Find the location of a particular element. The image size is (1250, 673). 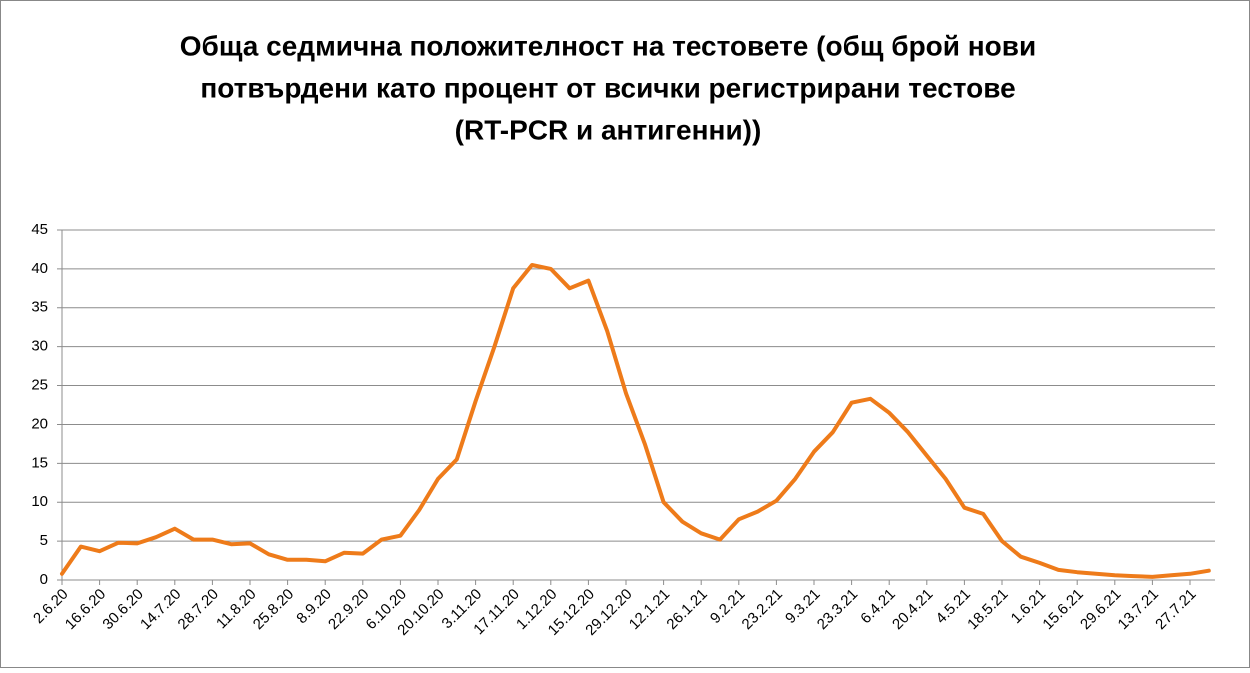

y-tick-label: 20 is located at coordinates (39, 423).